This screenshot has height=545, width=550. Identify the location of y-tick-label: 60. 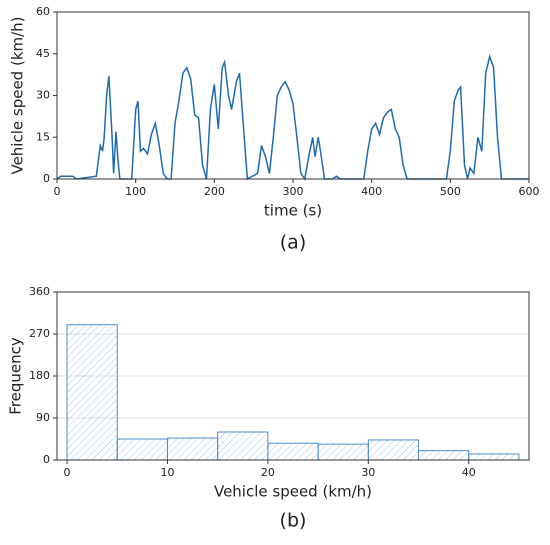
(43, 11).